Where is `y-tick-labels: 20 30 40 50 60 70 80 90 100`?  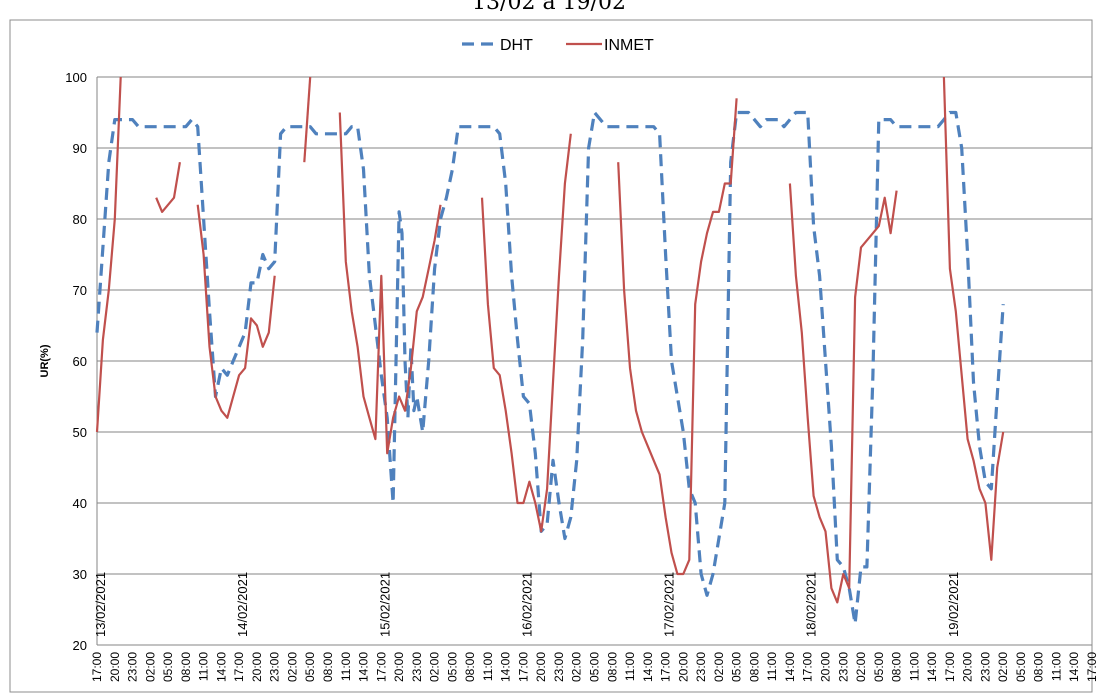
y-tick-labels: 20 30 40 50 60 70 80 90 100 is located at coordinates (76, 361).